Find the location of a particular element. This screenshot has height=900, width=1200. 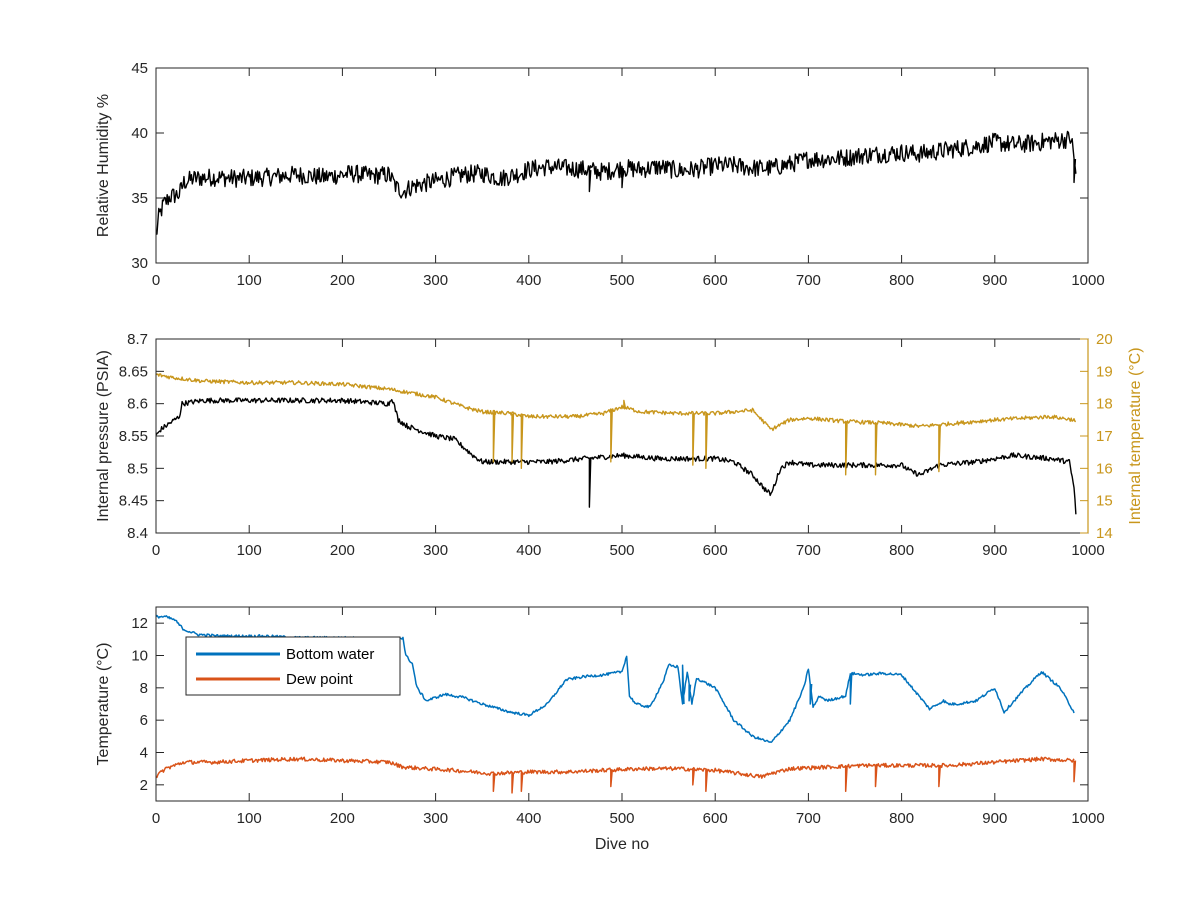

y-tick-label: 45 is located at coordinates (139, 68).